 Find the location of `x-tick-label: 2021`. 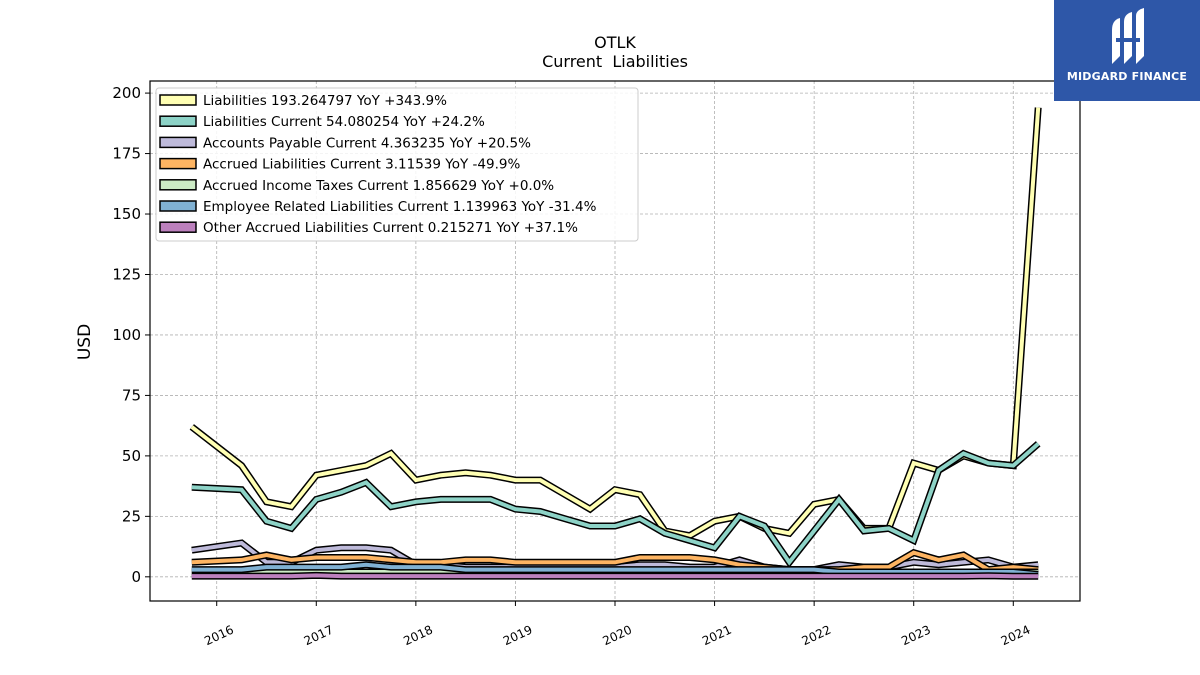

x-tick-label: 2021 is located at coordinates (717, 636).